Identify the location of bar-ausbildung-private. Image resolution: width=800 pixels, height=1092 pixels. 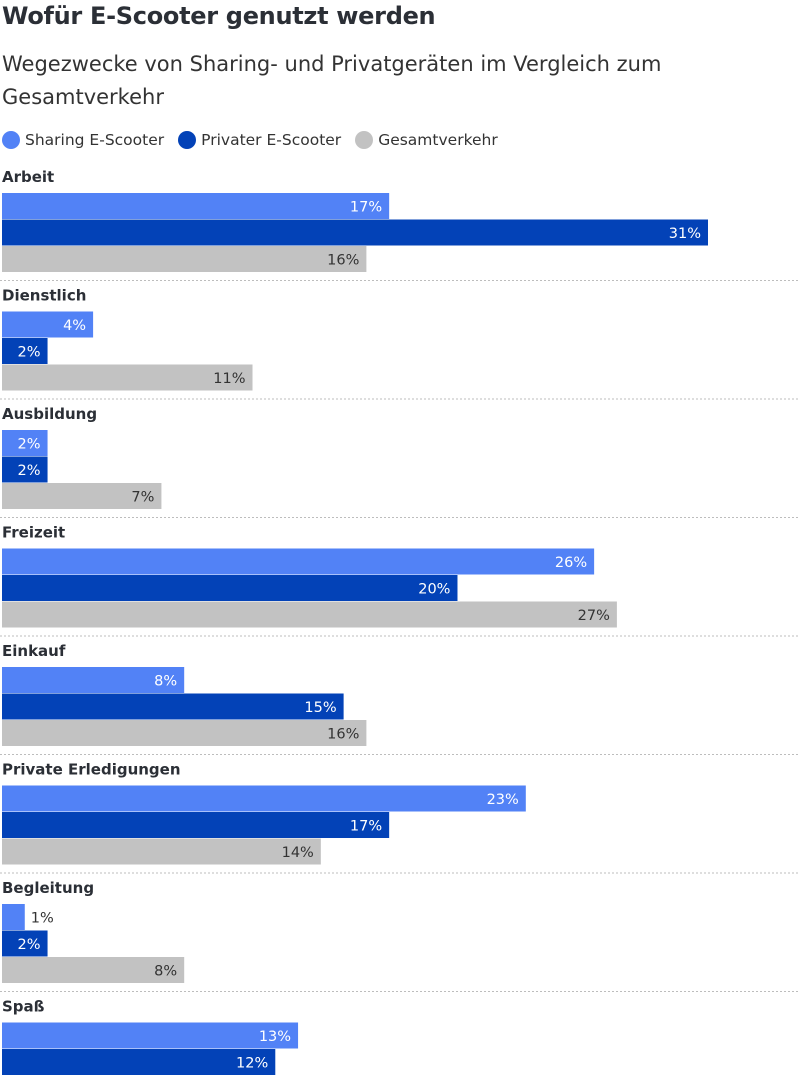
(25, 469).